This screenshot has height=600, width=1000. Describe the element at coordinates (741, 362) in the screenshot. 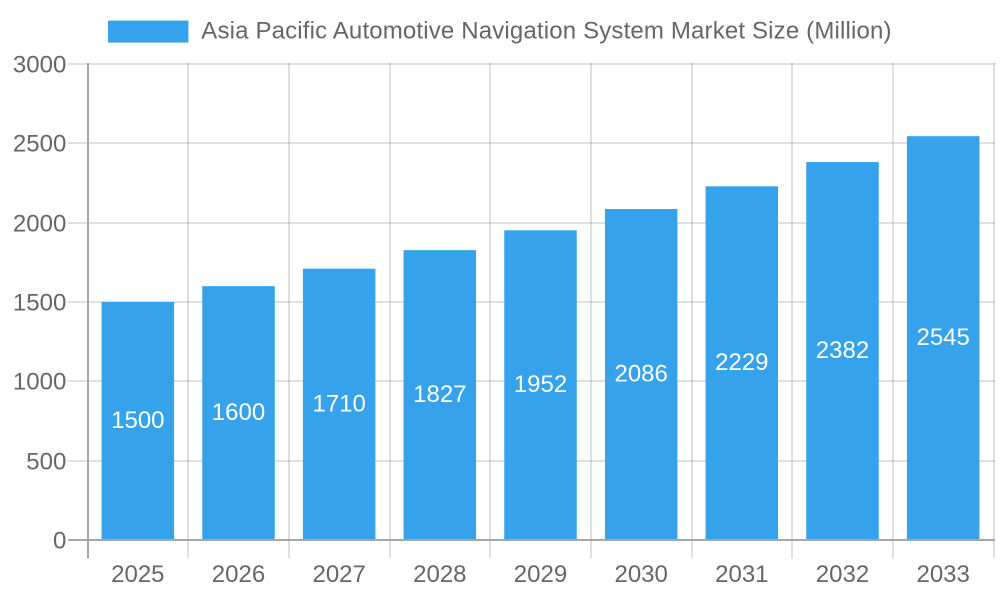

I see `svg-text: 2229` at that location.